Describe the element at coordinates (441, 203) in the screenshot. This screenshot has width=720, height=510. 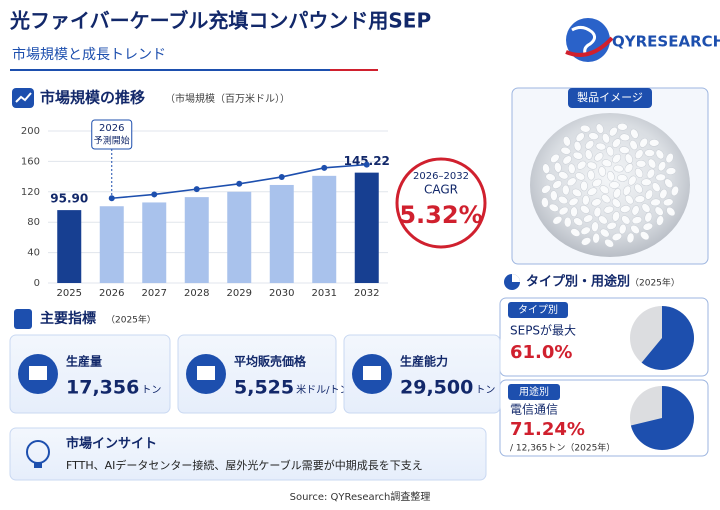
I see `cagr-ring` at that location.